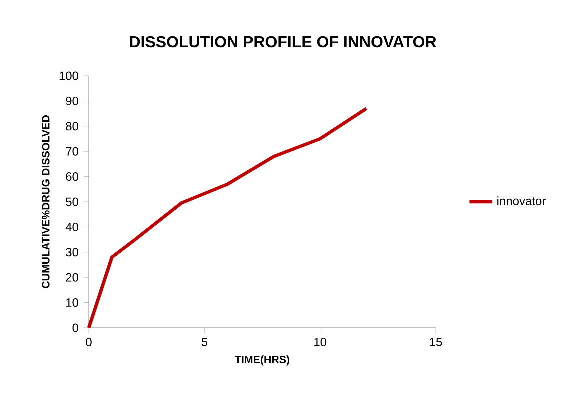 This screenshot has width=579, height=404. I want to click on x-tick-label: 15, so click(436, 342).